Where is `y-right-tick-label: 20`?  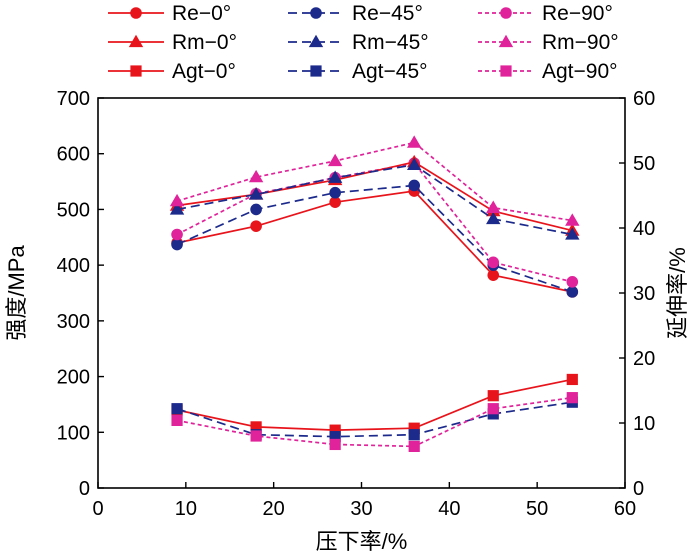
y-right-tick-label: 20 is located at coordinates (644, 359).